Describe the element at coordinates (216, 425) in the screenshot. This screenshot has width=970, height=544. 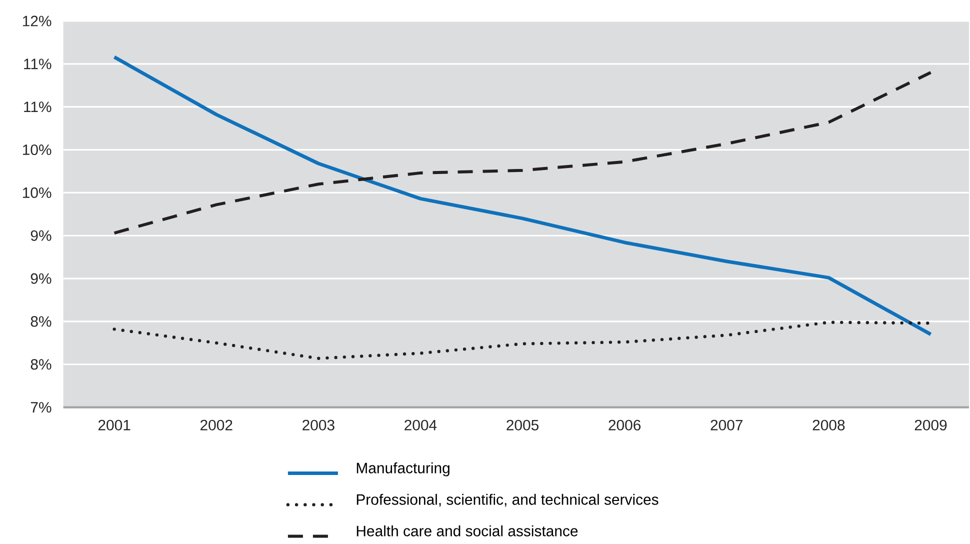
I see `x-tick-label: 2002` at that location.